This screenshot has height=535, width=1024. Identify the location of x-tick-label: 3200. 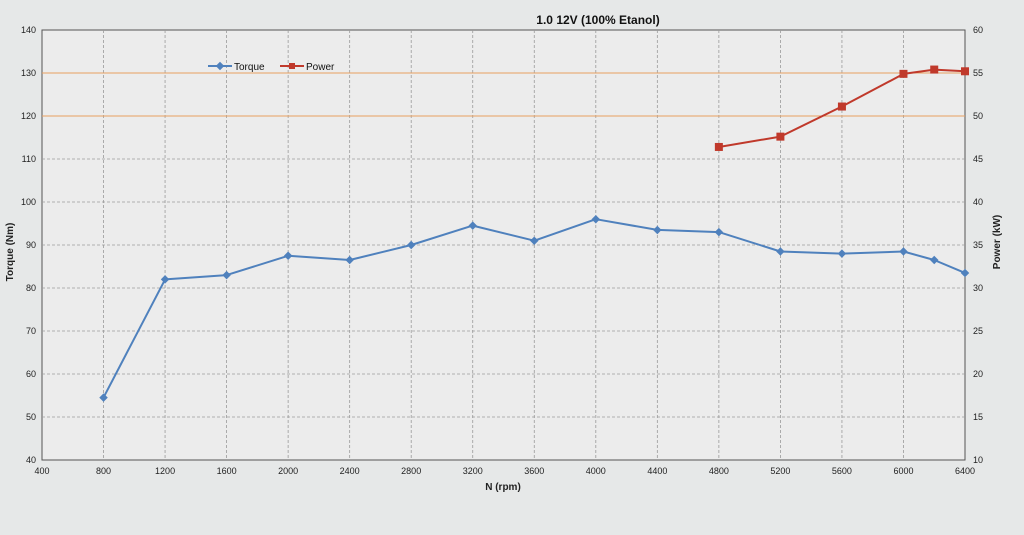
(473, 471).